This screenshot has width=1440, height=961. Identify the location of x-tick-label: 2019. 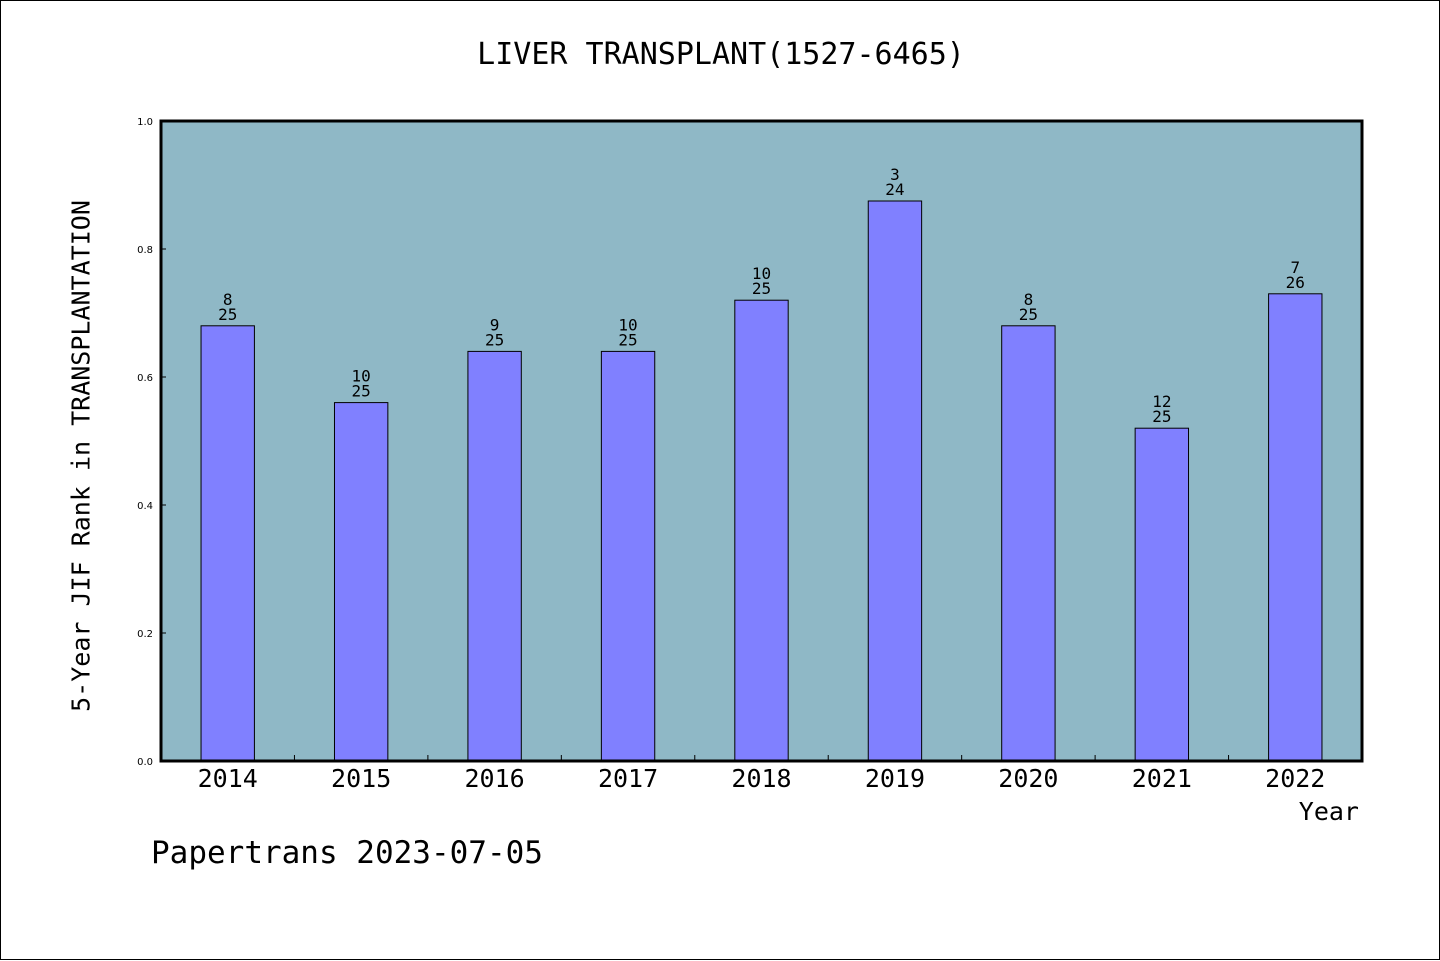
(895, 778).